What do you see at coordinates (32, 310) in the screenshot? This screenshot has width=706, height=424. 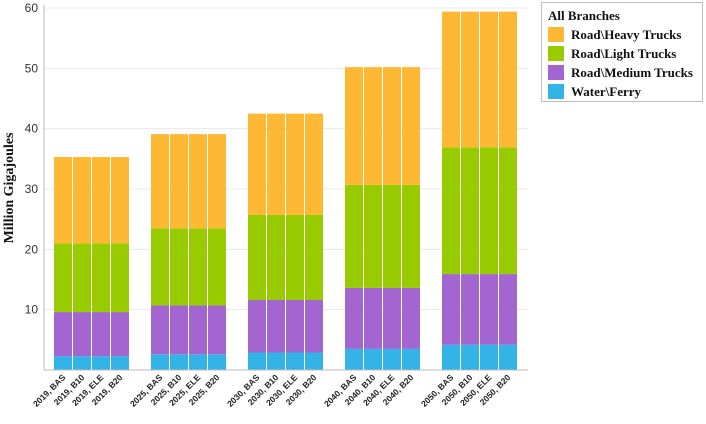 I see `y-tick-label: 10` at bounding box center [32, 310].